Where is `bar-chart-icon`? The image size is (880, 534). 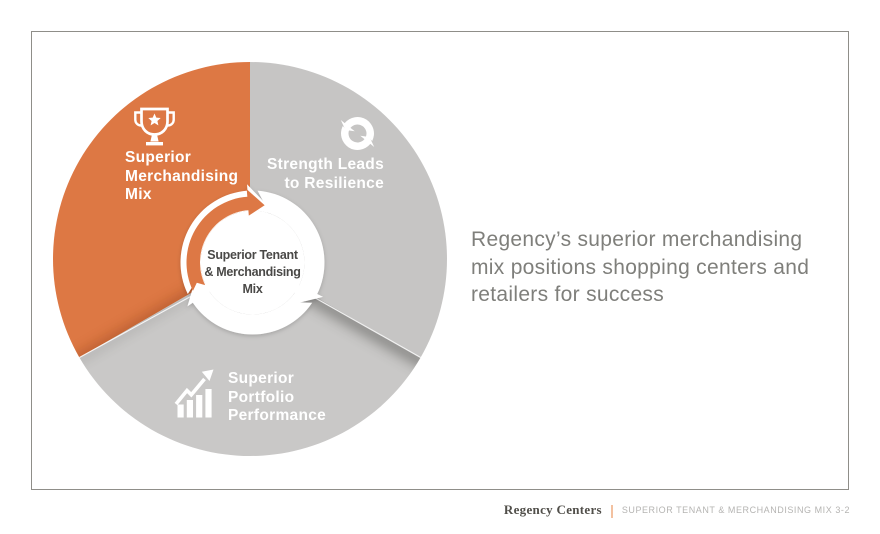 bar-chart-icon is located at coordinates (194, 393).